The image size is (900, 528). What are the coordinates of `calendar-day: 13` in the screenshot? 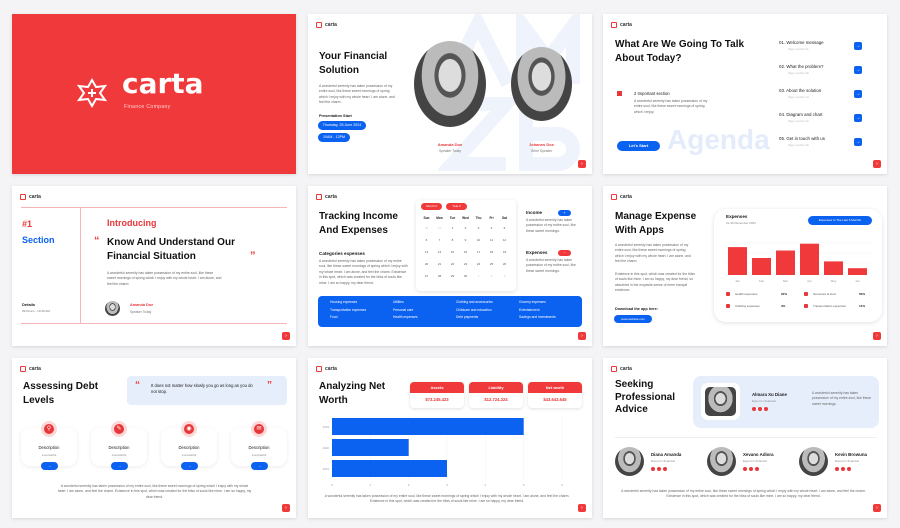 It's located at (426, 252).